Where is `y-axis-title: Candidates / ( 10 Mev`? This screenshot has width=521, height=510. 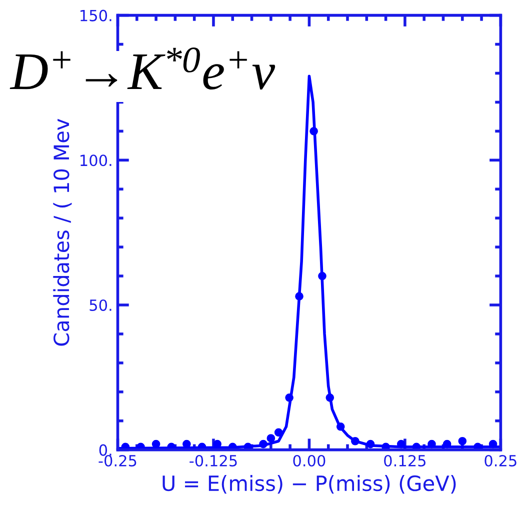 y-axis-title: Candidates / ( 10 Mev is located at coordinates (62, 232).